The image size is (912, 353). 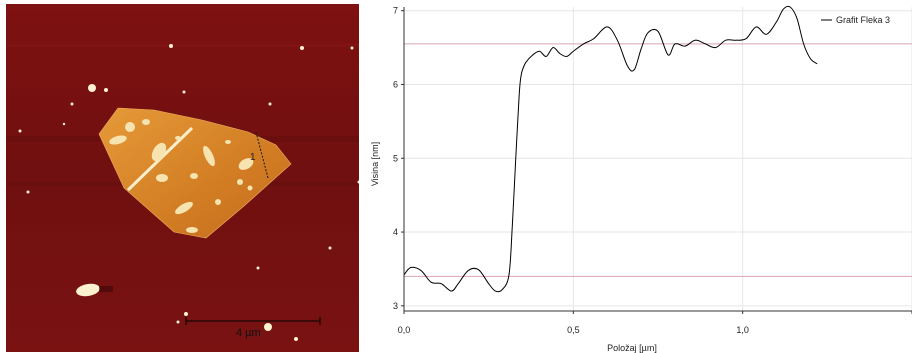 What do you see at coordinates (375, 164) in the screenshot?
I see `y-axis-label: Visina [nm]` at bounding box center [375, 164].